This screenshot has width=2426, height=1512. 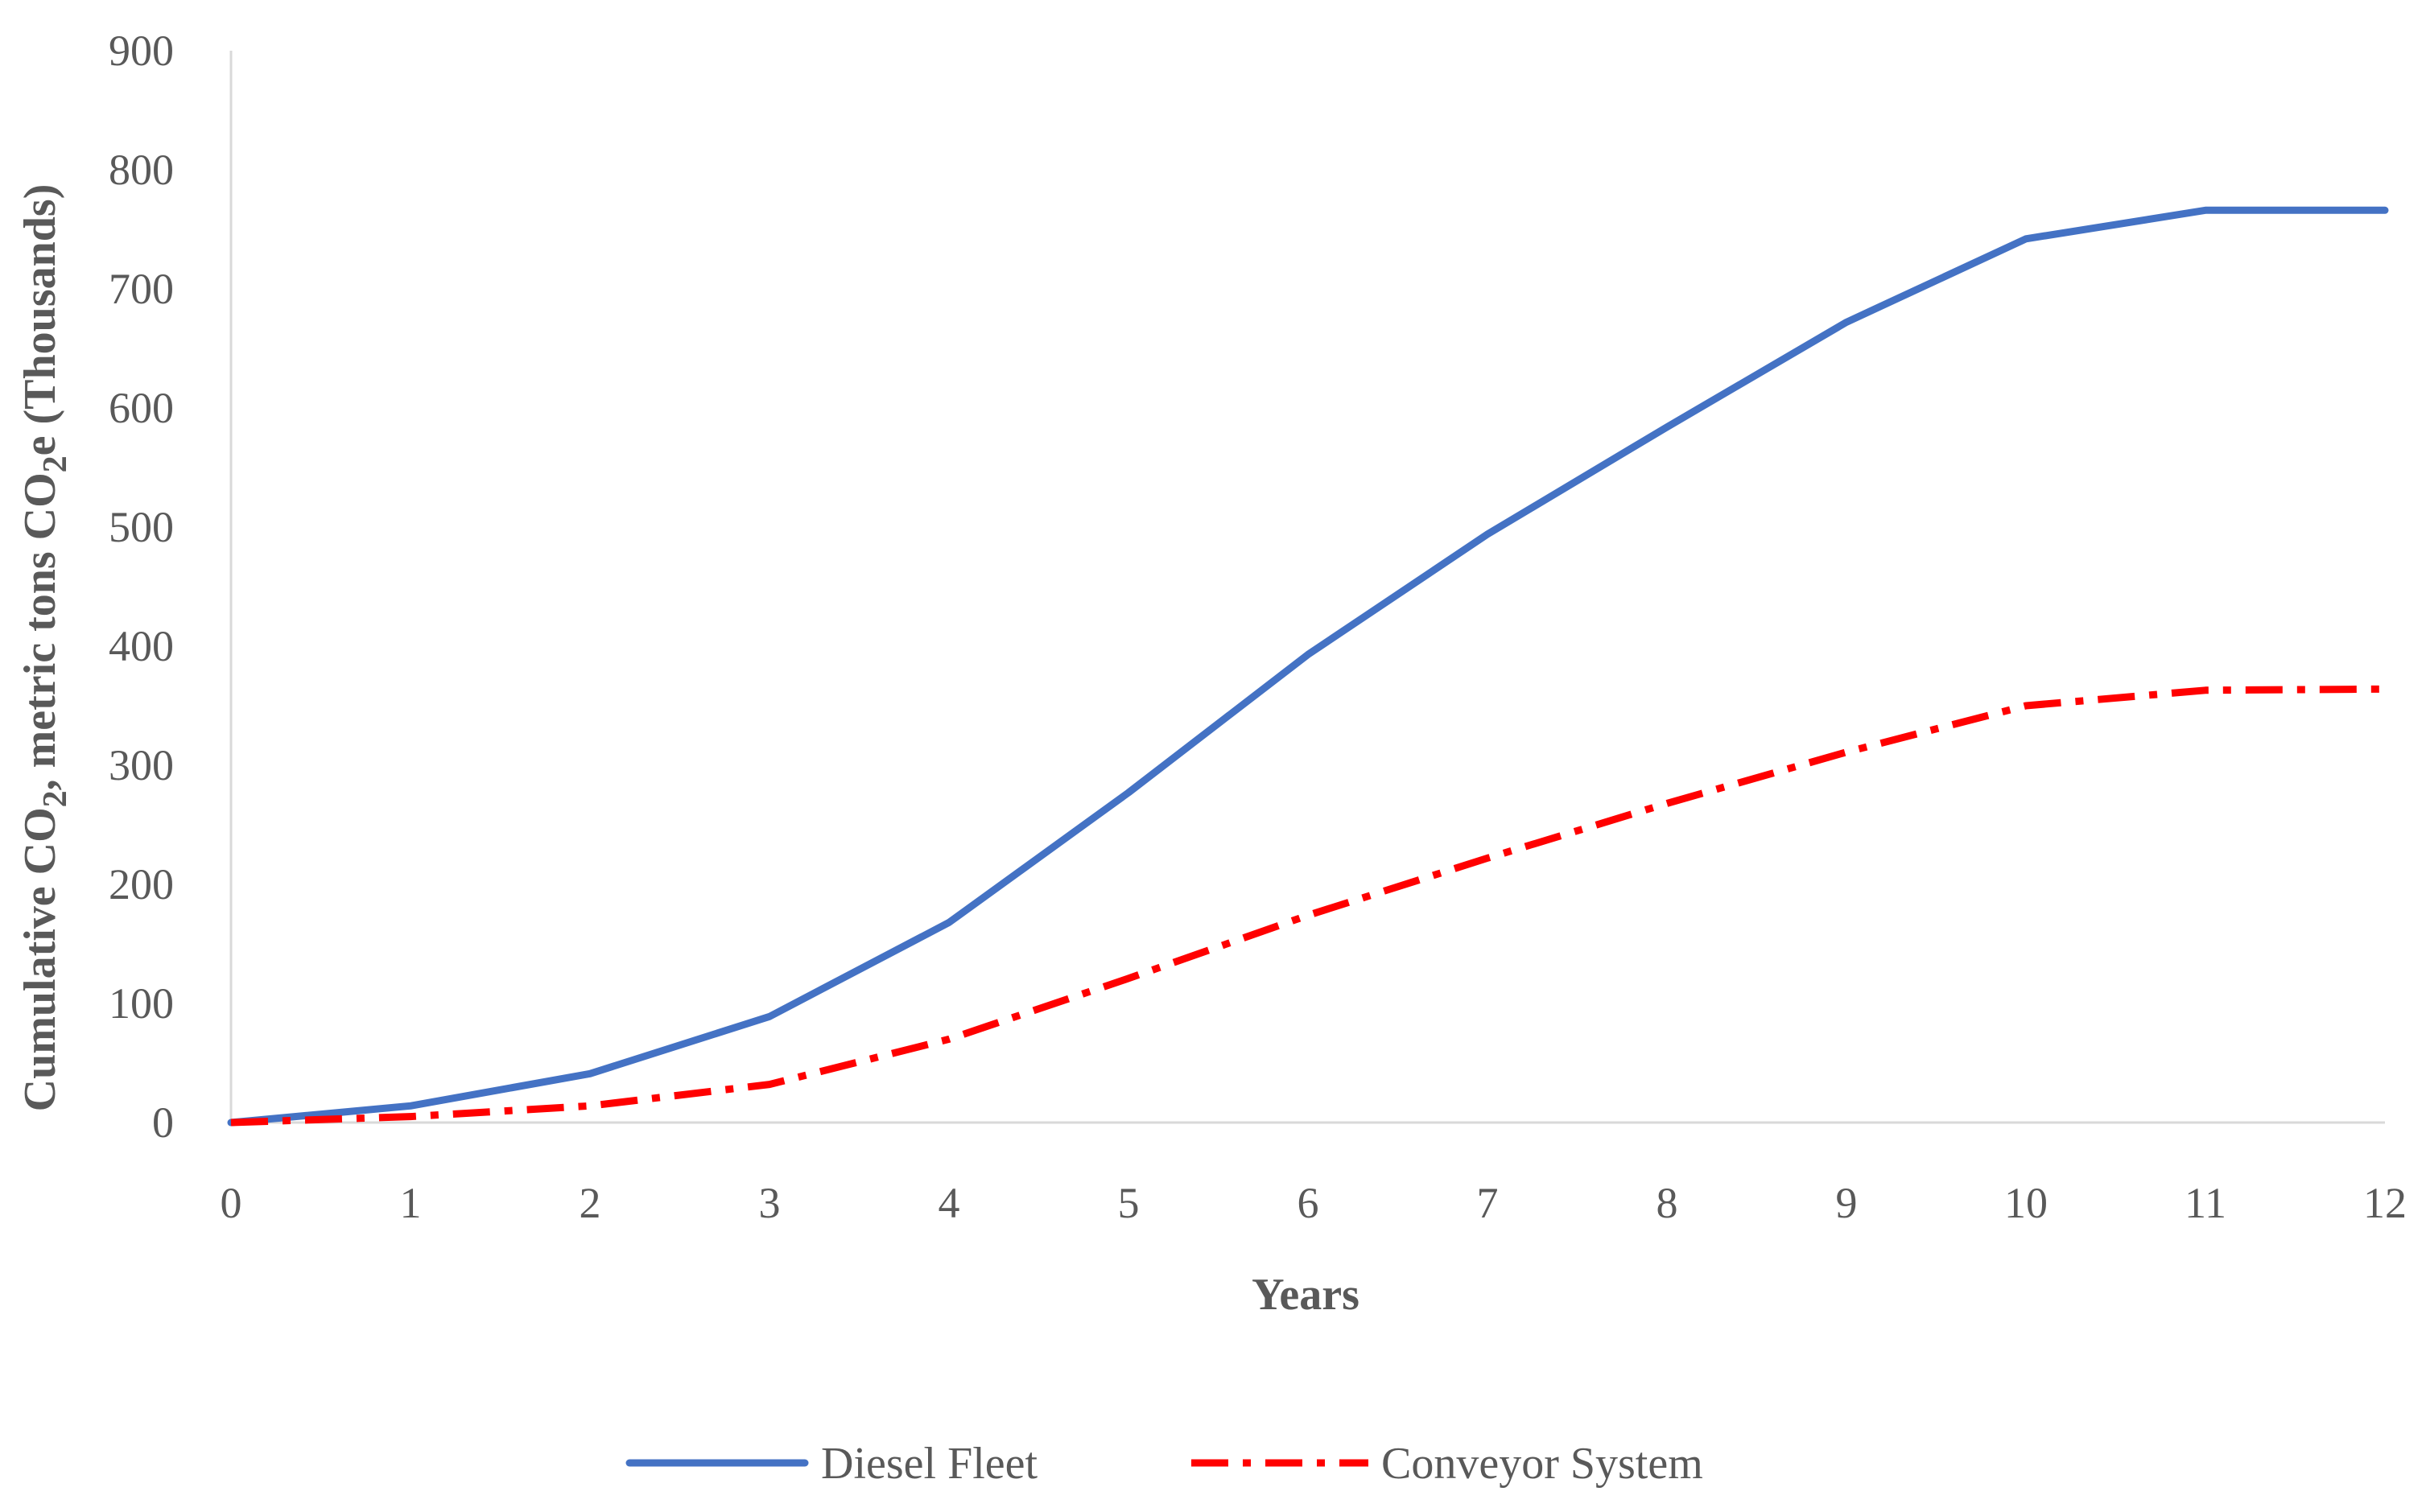 What do you see at coordinates (141, 170) in the screenshot?
I see `y-tick-label: 800` at bounding box center [141, 170].